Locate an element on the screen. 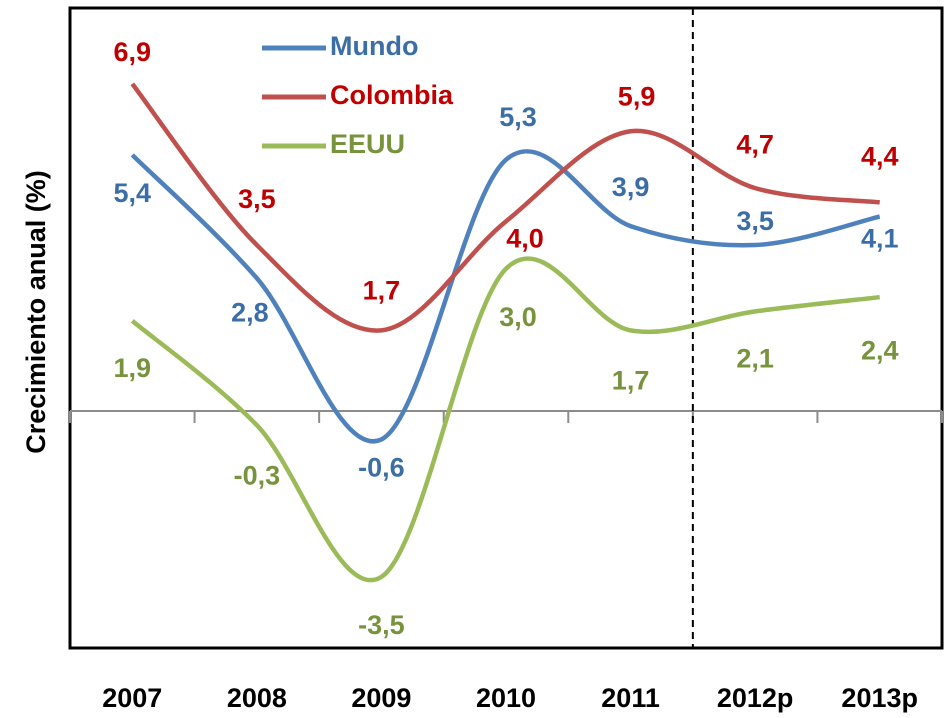  legend-label: Colombia is located at coordinates (392, 95).